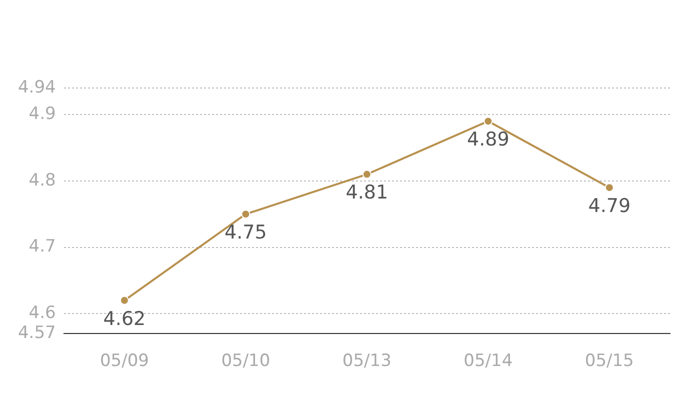  I want to click on data-label: 4.89, so click(488, 139).